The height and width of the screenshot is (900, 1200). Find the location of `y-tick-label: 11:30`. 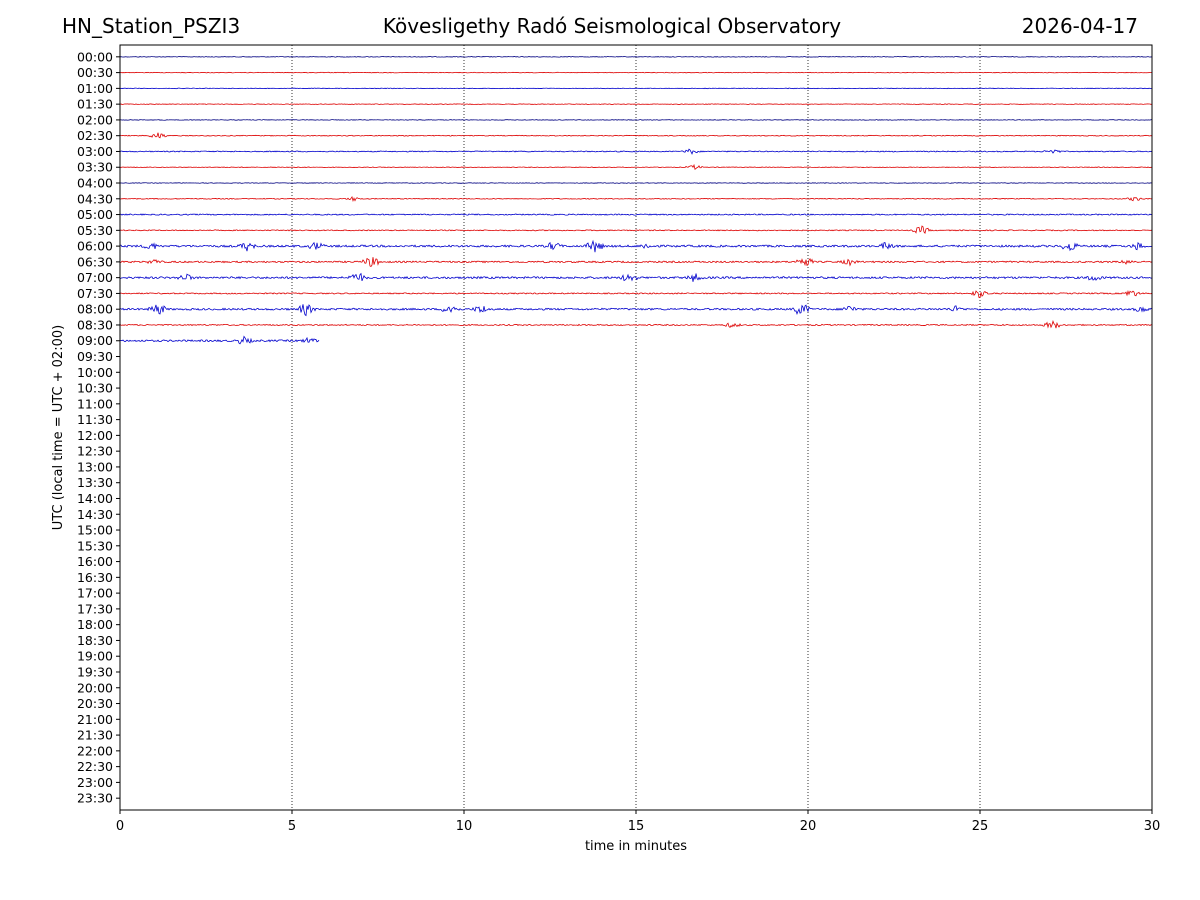

y-tick-label: 11:30 is located at coordinates (95, 419).